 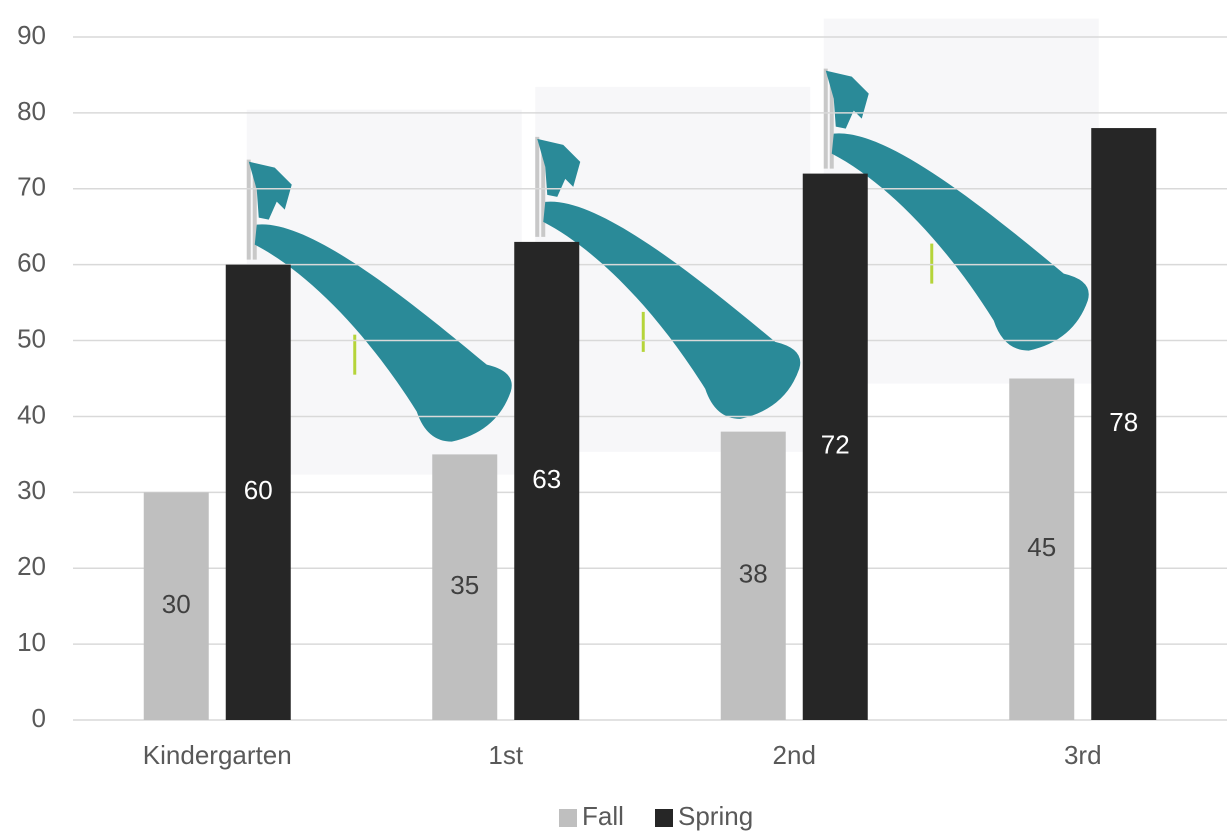 I want to click on y-tick-label: 50, so click(x=31, y=338).